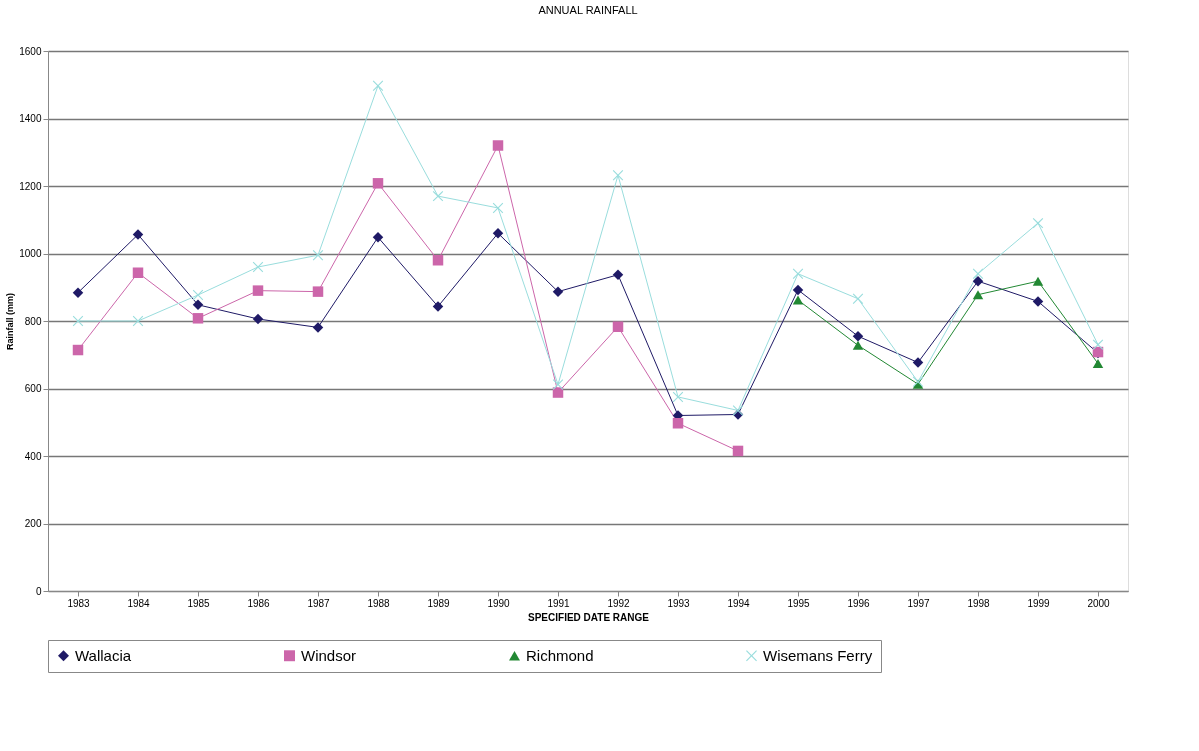  I want to click on x-tick-label: 1988, so click(379, 603).